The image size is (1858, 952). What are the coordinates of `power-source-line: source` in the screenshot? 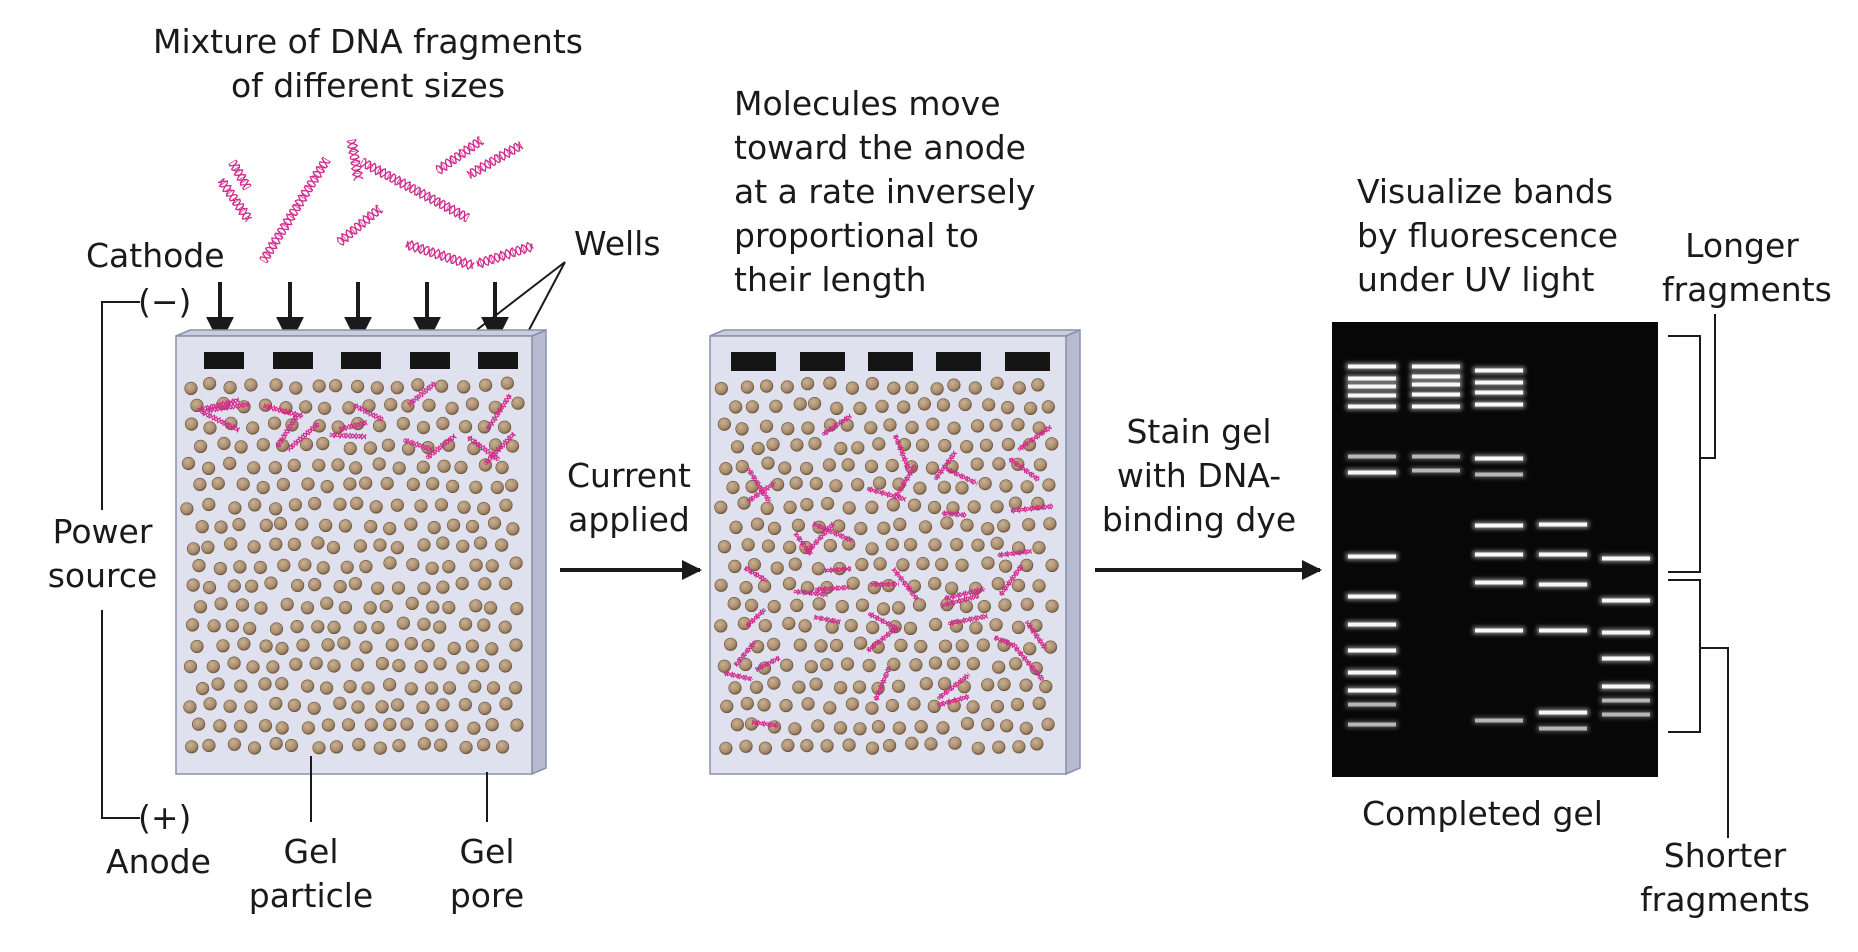 It's located at (102, 575).